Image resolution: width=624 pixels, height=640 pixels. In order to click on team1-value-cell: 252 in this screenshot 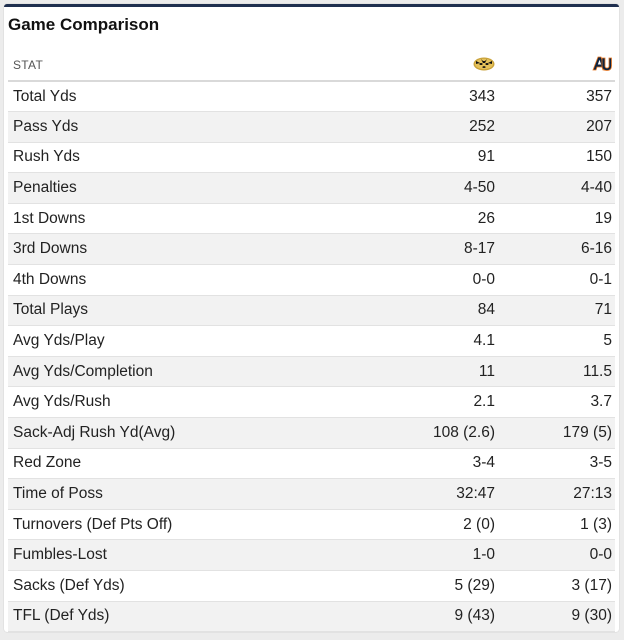, I will do `click(408, 127)`.